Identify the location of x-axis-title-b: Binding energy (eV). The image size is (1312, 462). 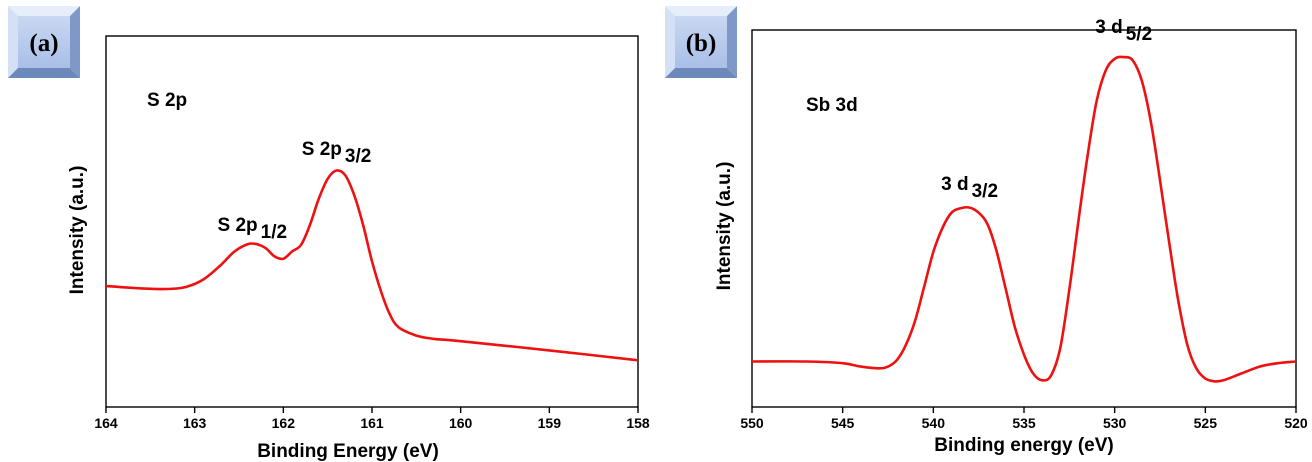
(1023, 445).